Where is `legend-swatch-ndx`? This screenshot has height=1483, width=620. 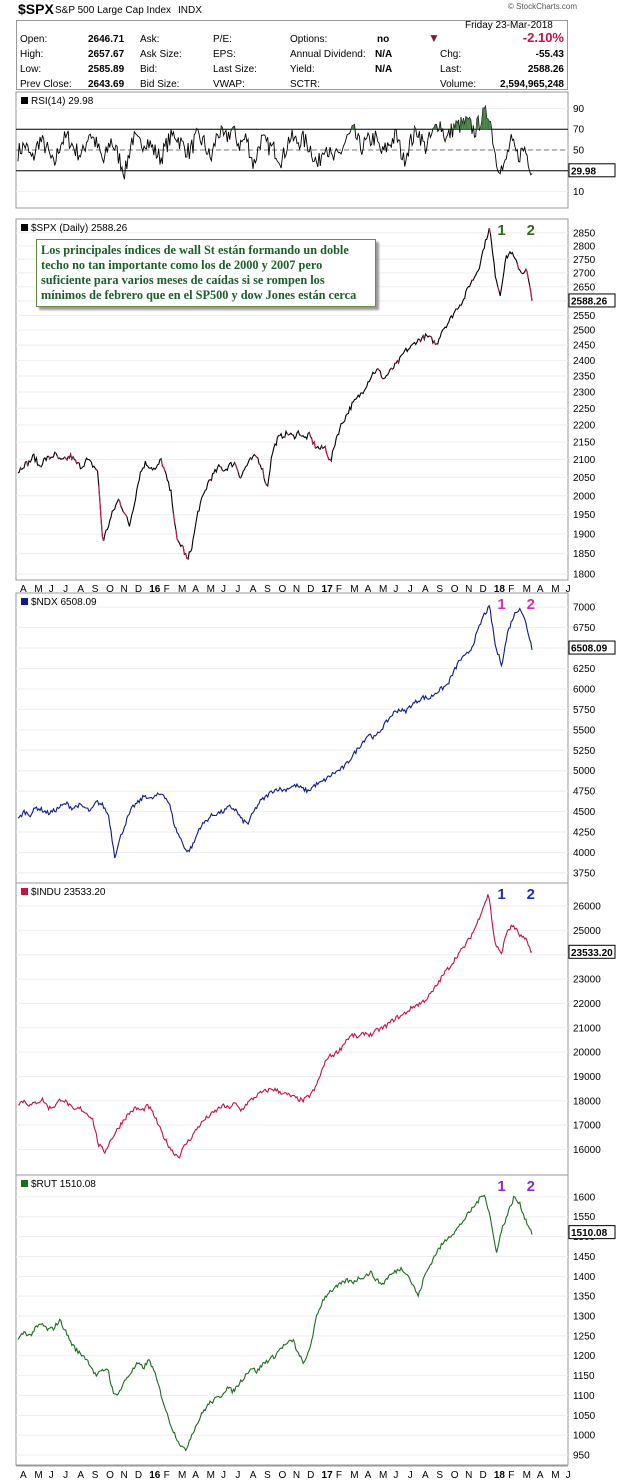
legend-swatch-ndx is located at coordinates (24, 601).